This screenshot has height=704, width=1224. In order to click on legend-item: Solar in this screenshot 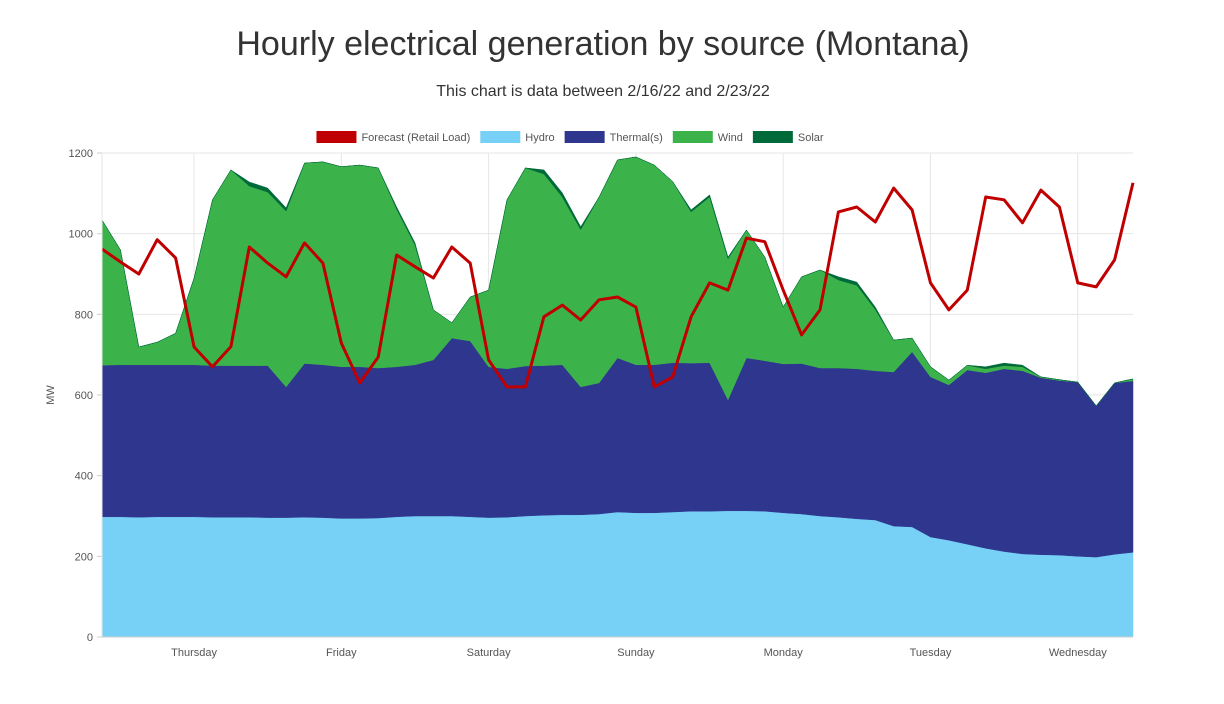, I will do `click(788, 137)`.